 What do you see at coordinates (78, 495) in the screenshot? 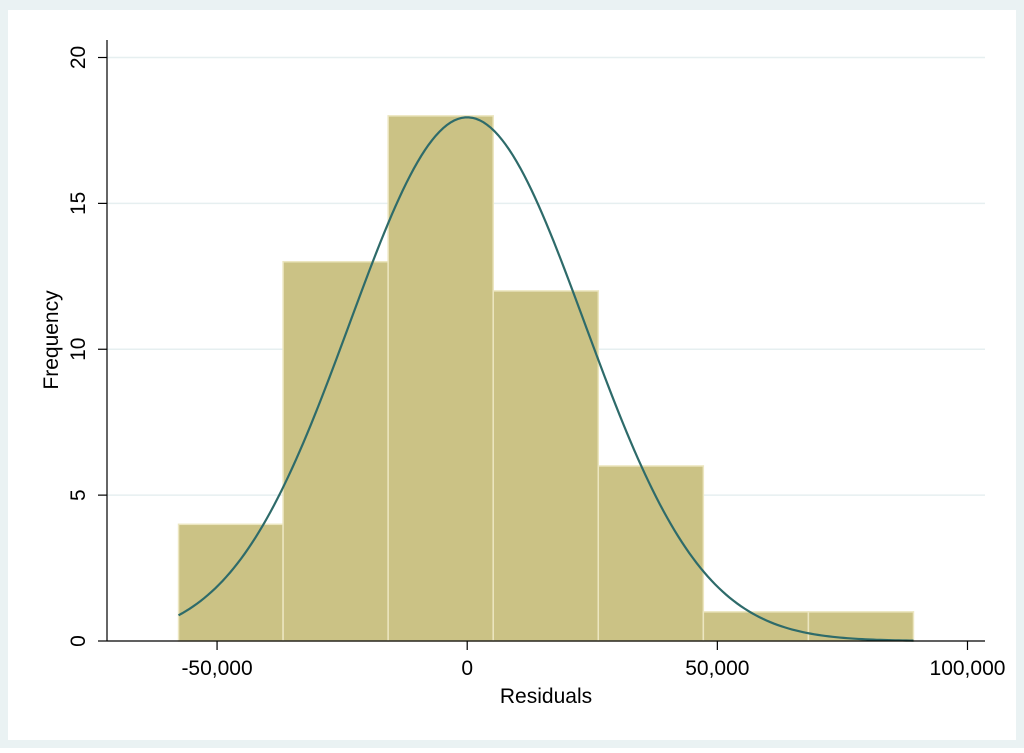
I see `y-tick-label: 5` at bounding box center [78, 495].